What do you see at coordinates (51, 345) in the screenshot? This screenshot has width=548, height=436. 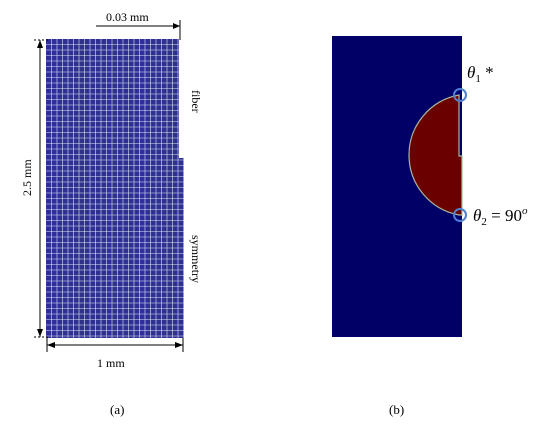 I see `dim-bottom-arrow-left` at bounding box center [51, 345].